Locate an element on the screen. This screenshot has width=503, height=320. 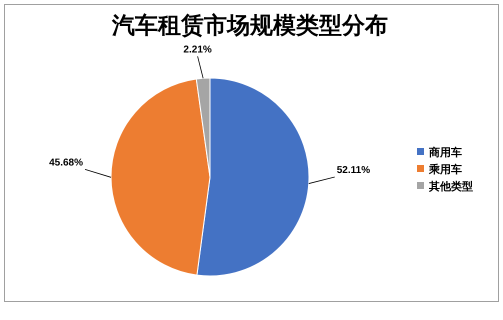
data-label: 52.11% is located at coordinates (353, 170).